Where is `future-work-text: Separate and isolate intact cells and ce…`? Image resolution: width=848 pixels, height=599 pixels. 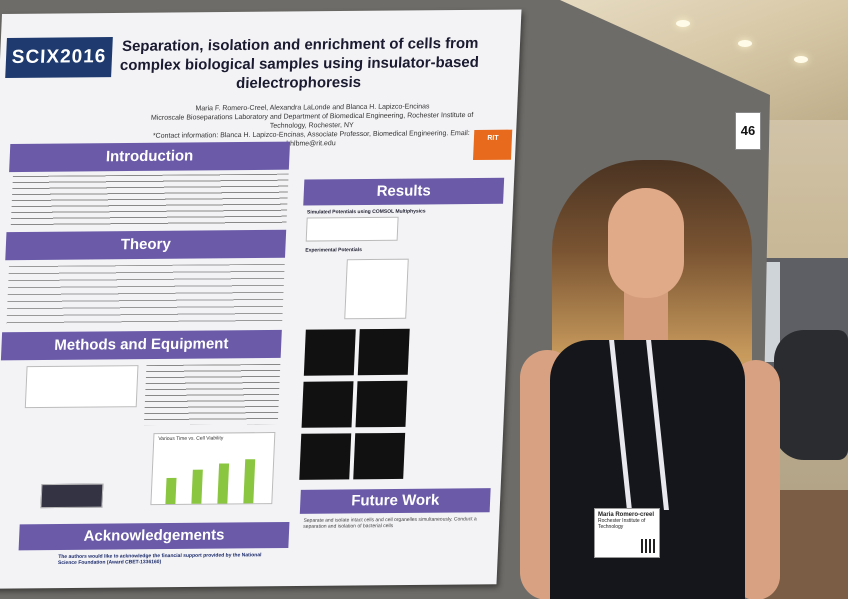
future-work-text: Separate and isolate intact cells and ce… is located at coordinates (390, 523).